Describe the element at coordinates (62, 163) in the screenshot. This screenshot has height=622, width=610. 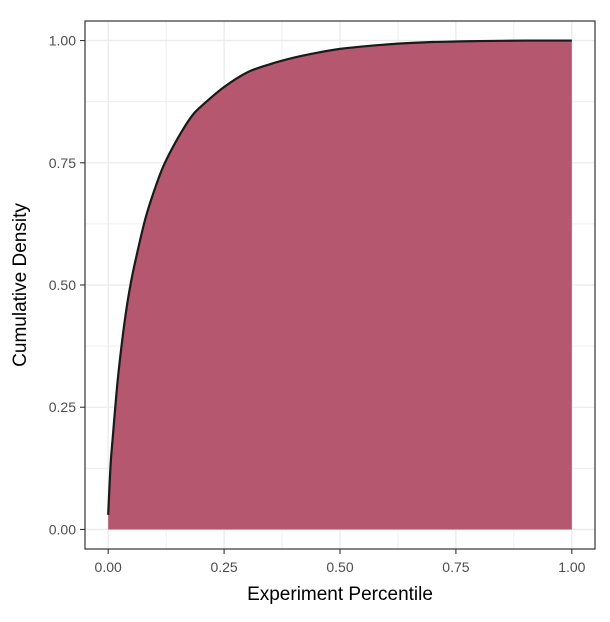
I see `y-tick-label: 0.75` at that location.